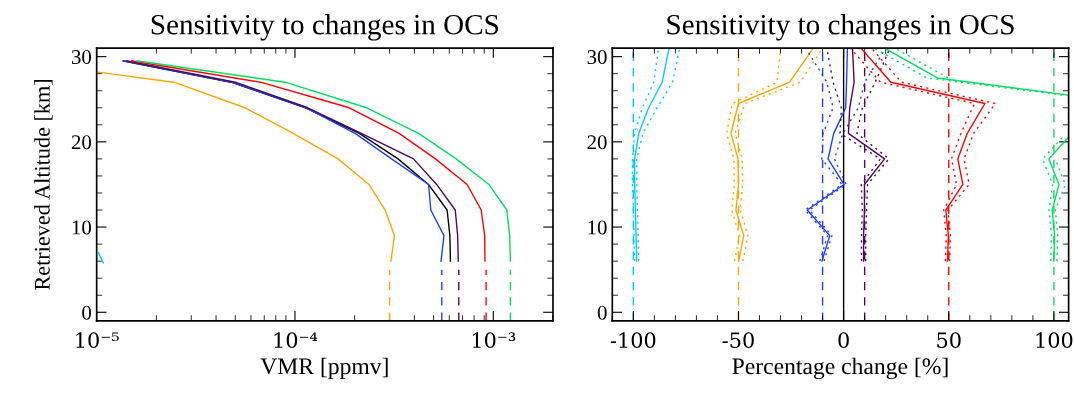  I want to click on x-tick-label: 0, so click(843, 340).